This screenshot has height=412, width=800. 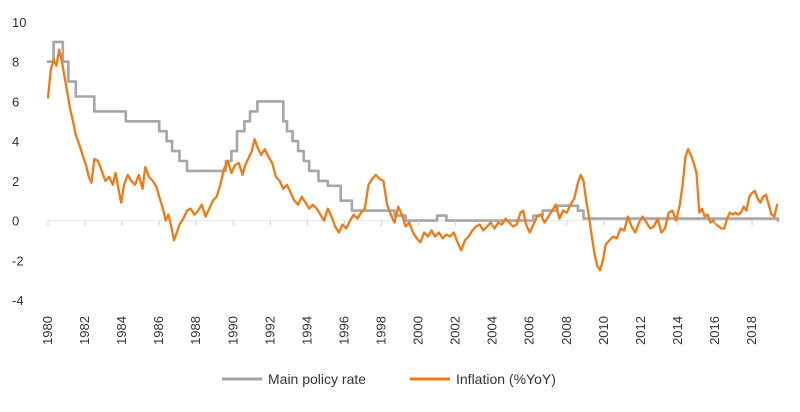 I want to click on y-tick-label: -4, so click(x=18, y=300).